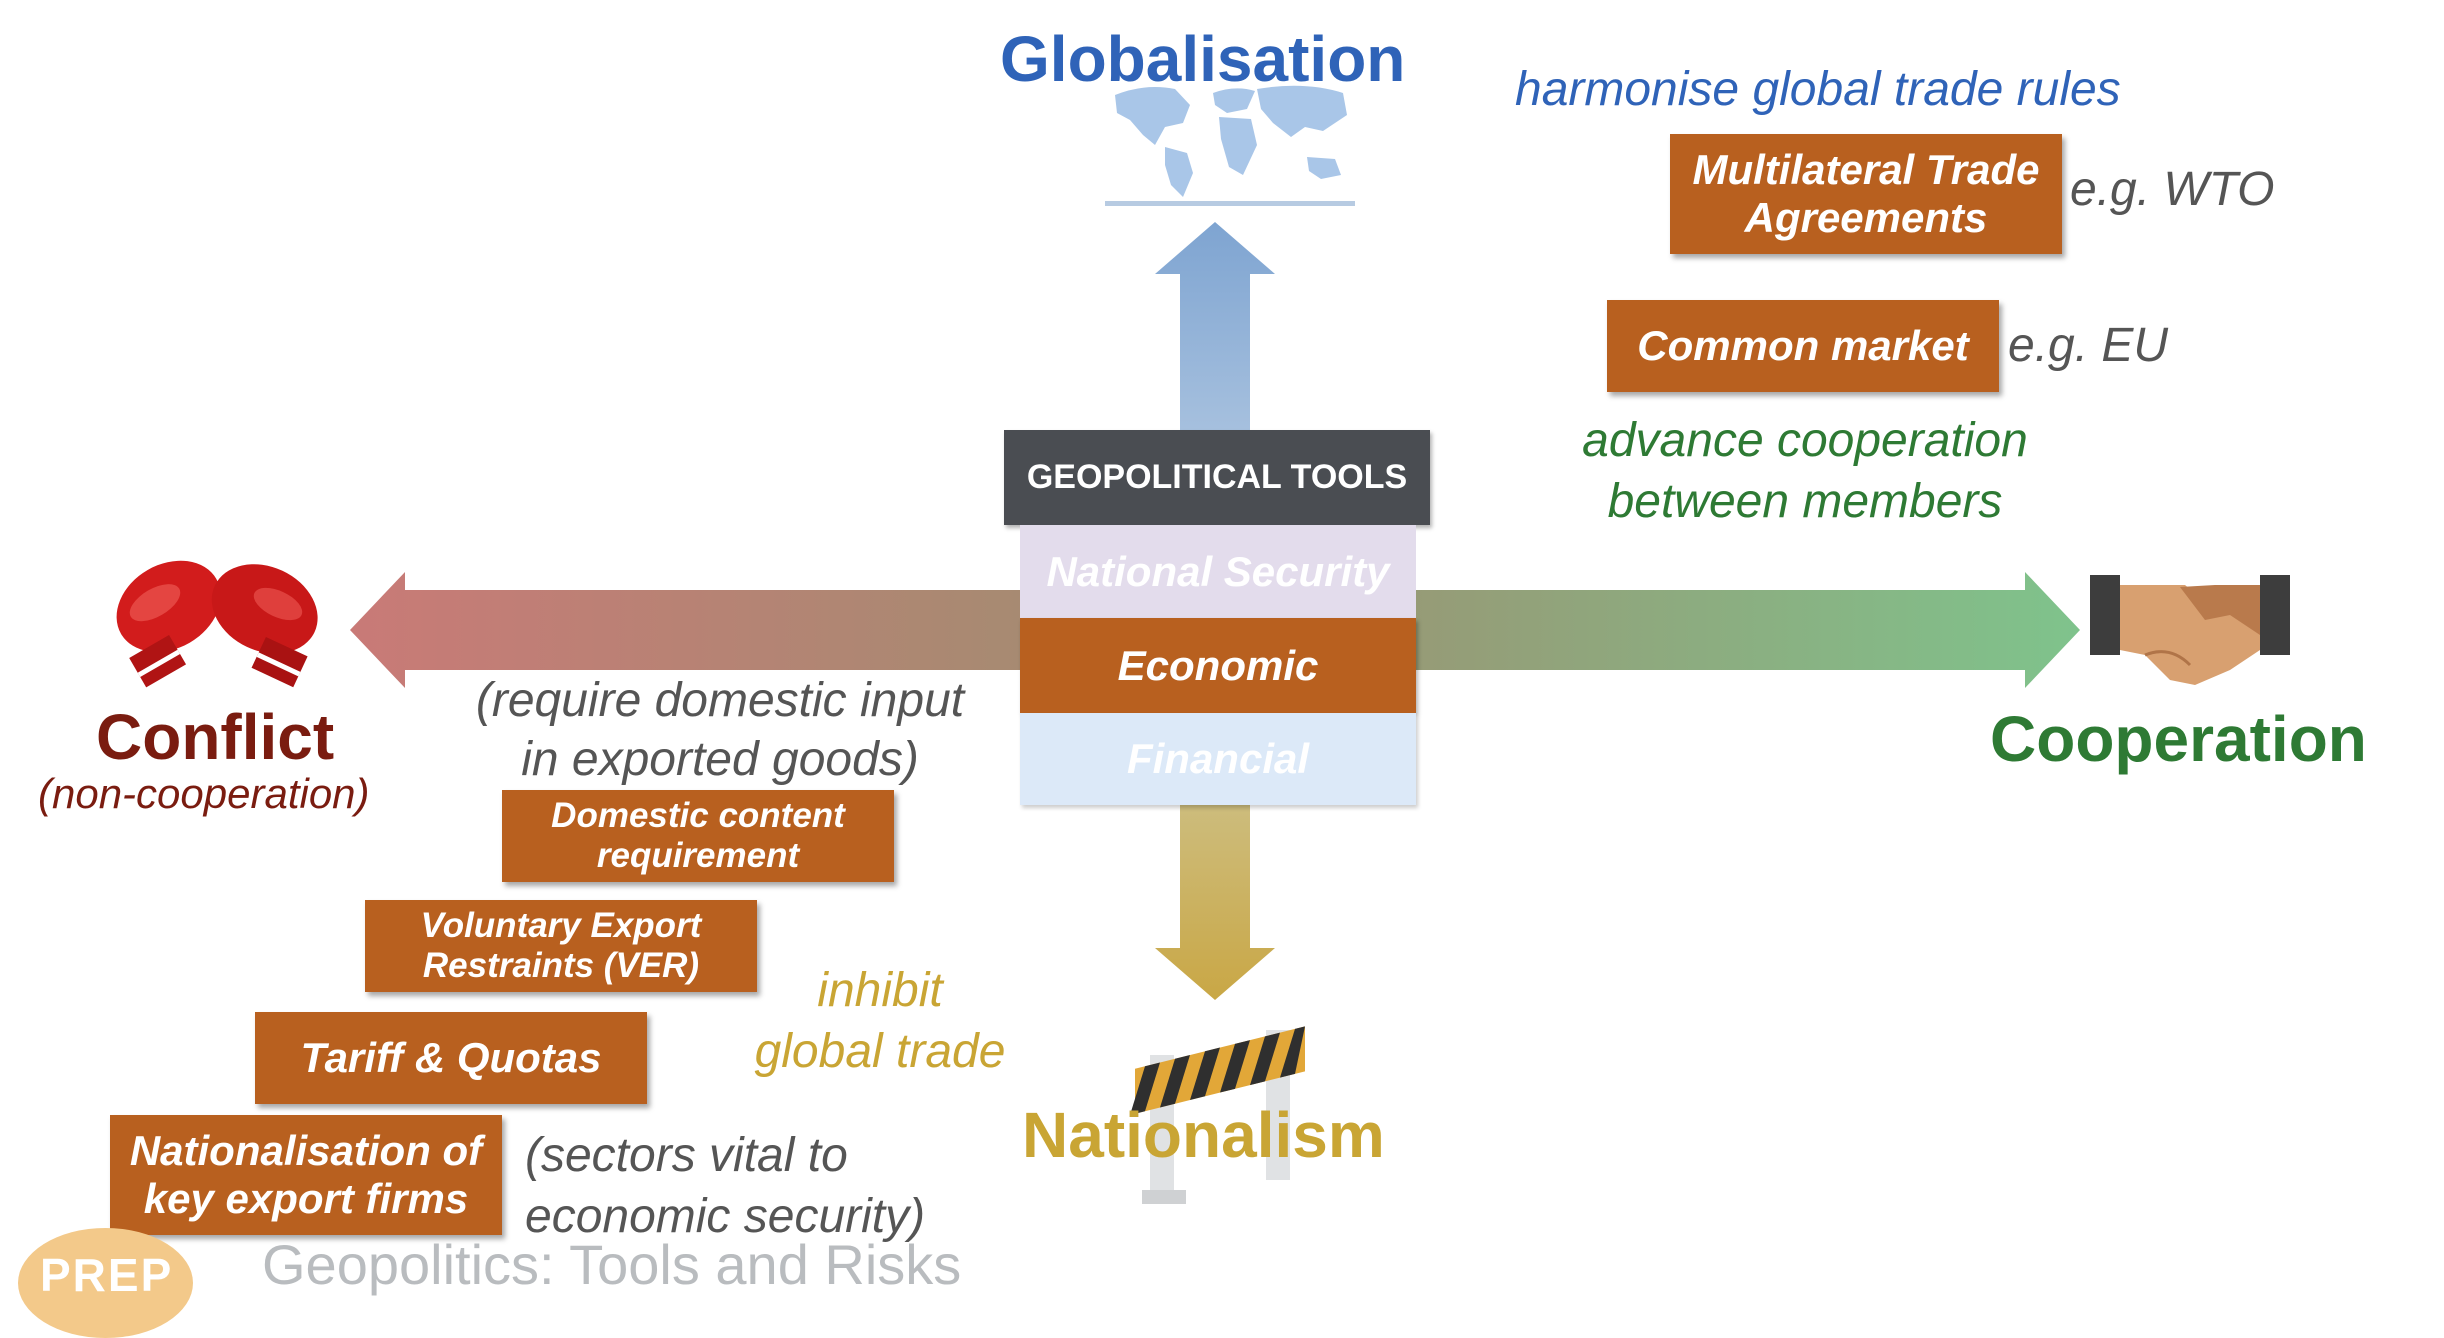  What do you see at coordinates (1218, 571) in the screenshot?
I see `tool-national-security: National Security` at bounding box center [1218, 571].